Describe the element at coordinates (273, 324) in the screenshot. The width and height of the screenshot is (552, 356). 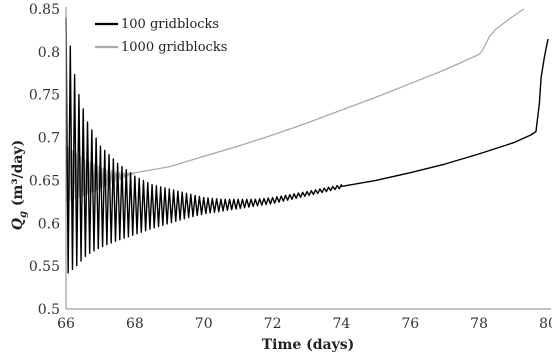
I see `x-tick-label: 72` at that location.